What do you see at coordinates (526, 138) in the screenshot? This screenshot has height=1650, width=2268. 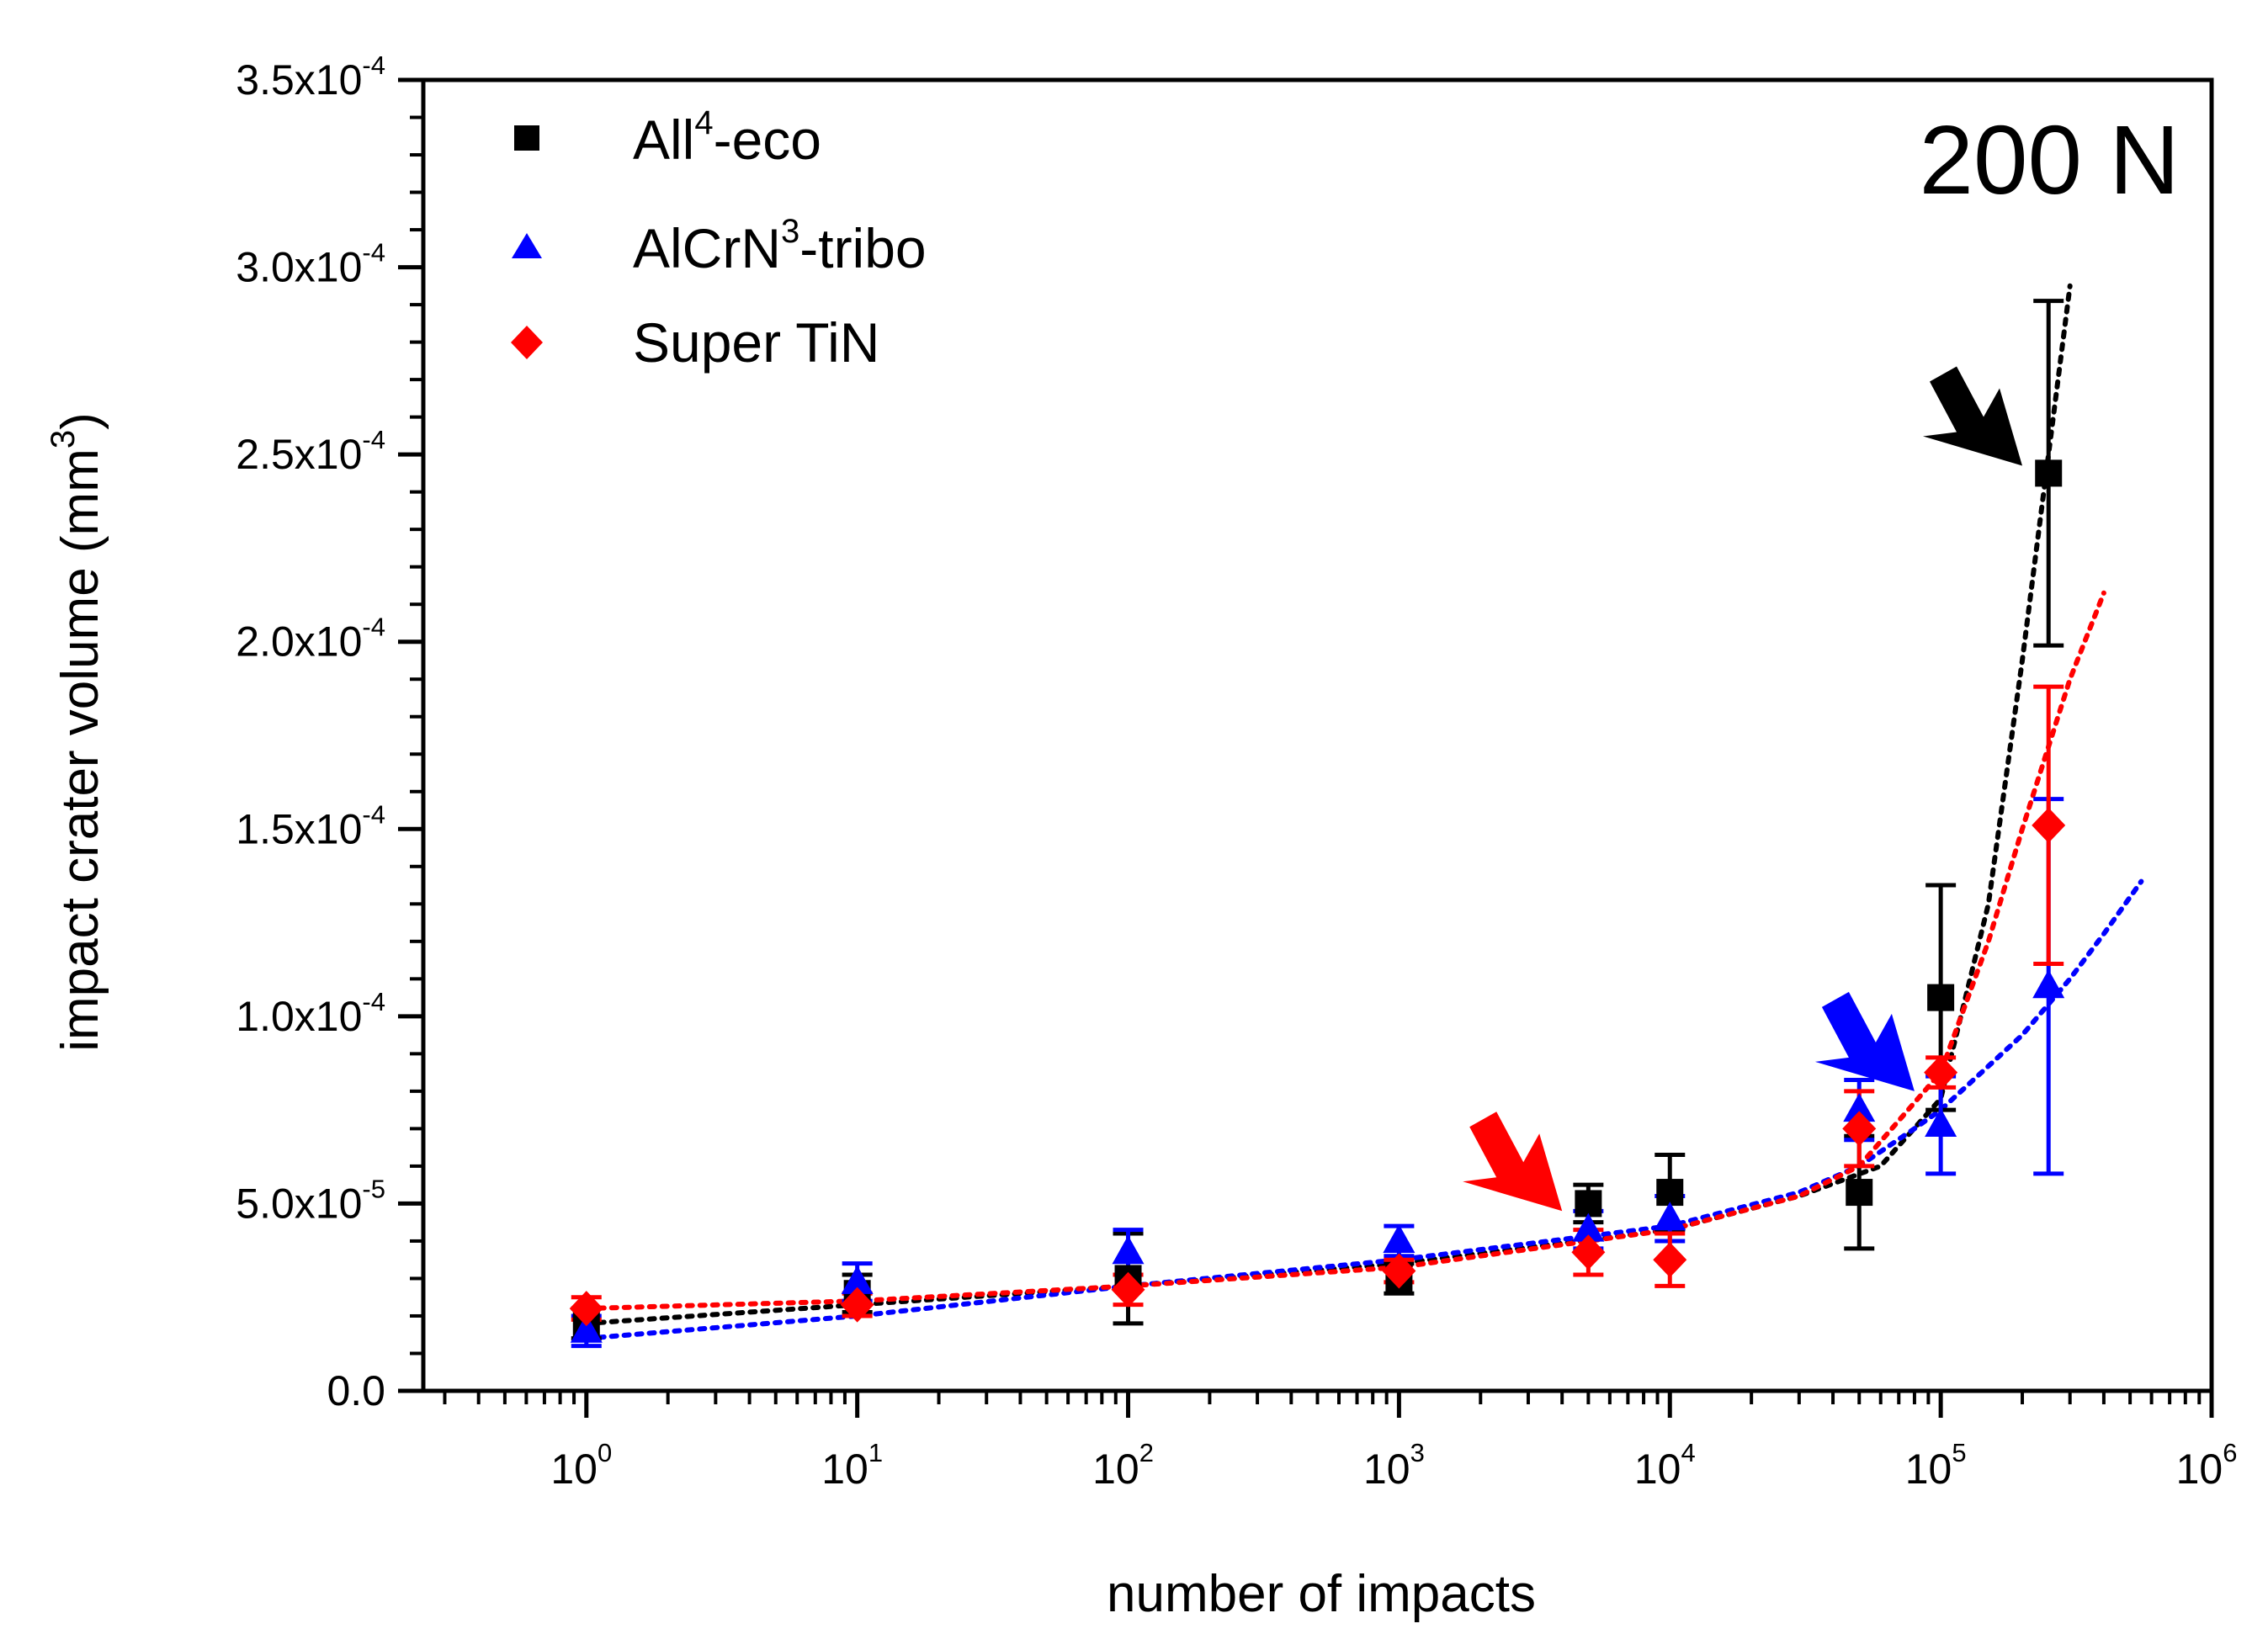 I see `legend-square-marker` at bounding box center [526, 138].